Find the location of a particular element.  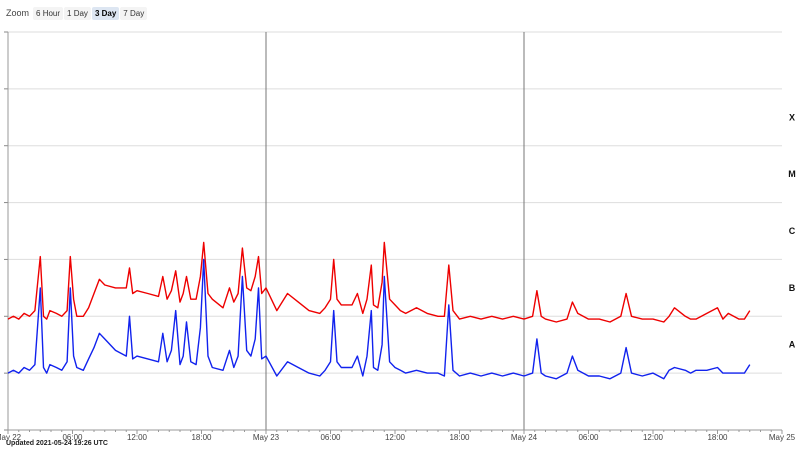

zoom-button-1-day: 1 Day is located at coordinates (77, 13).